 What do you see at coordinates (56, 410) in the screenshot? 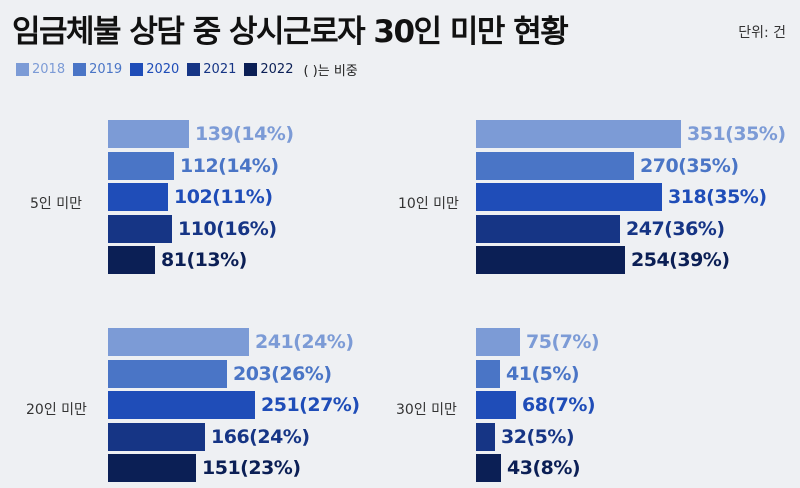
I see `panel-label: 20인 미만` at bounding box center [56, 410].